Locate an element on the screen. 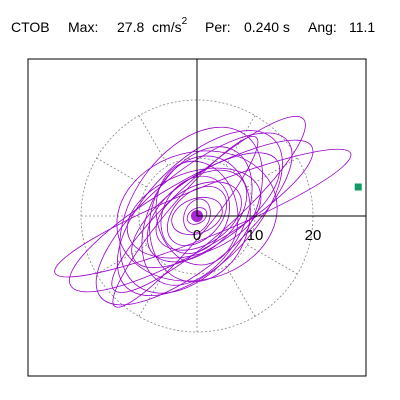  per-label: Per: is located at coordinates (218, 27).